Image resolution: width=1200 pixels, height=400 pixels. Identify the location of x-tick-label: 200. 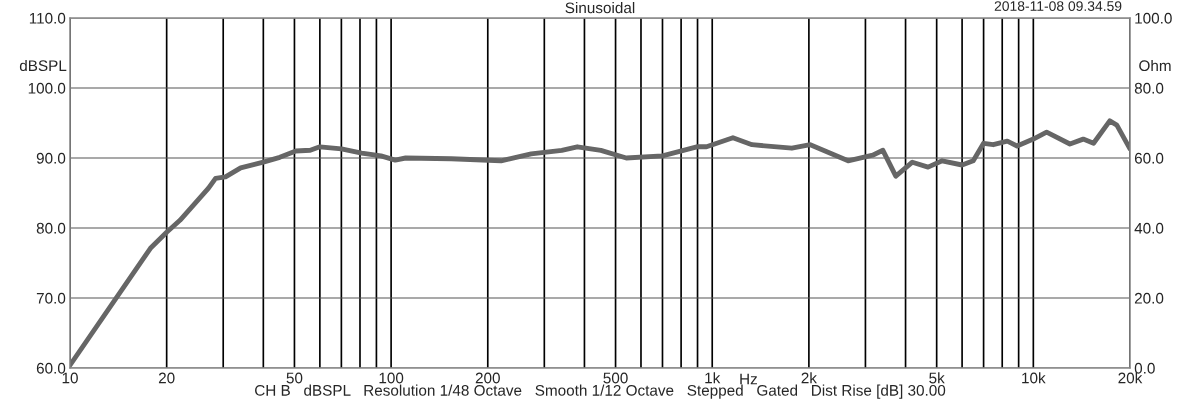
(487, 378).